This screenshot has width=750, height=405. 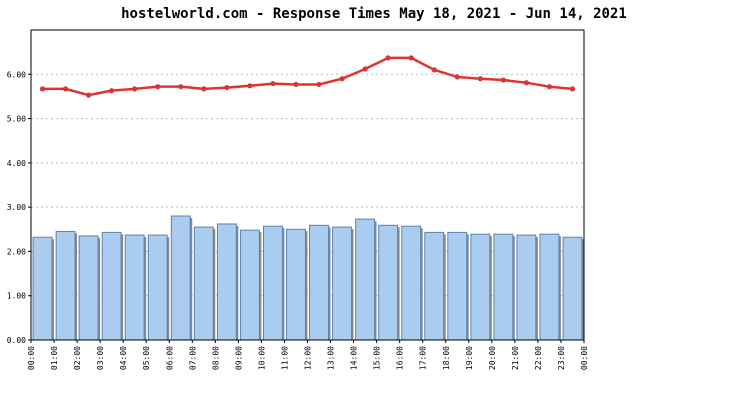 I want to click on x-tick-label: 14:00, so click(x=354, y=358).